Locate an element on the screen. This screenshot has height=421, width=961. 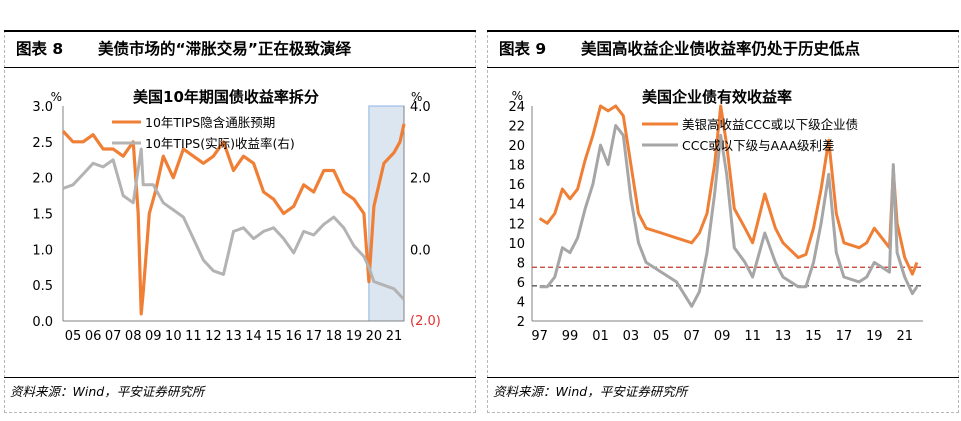
figure-number: 图表 8 is located at coordinates (40, 49).